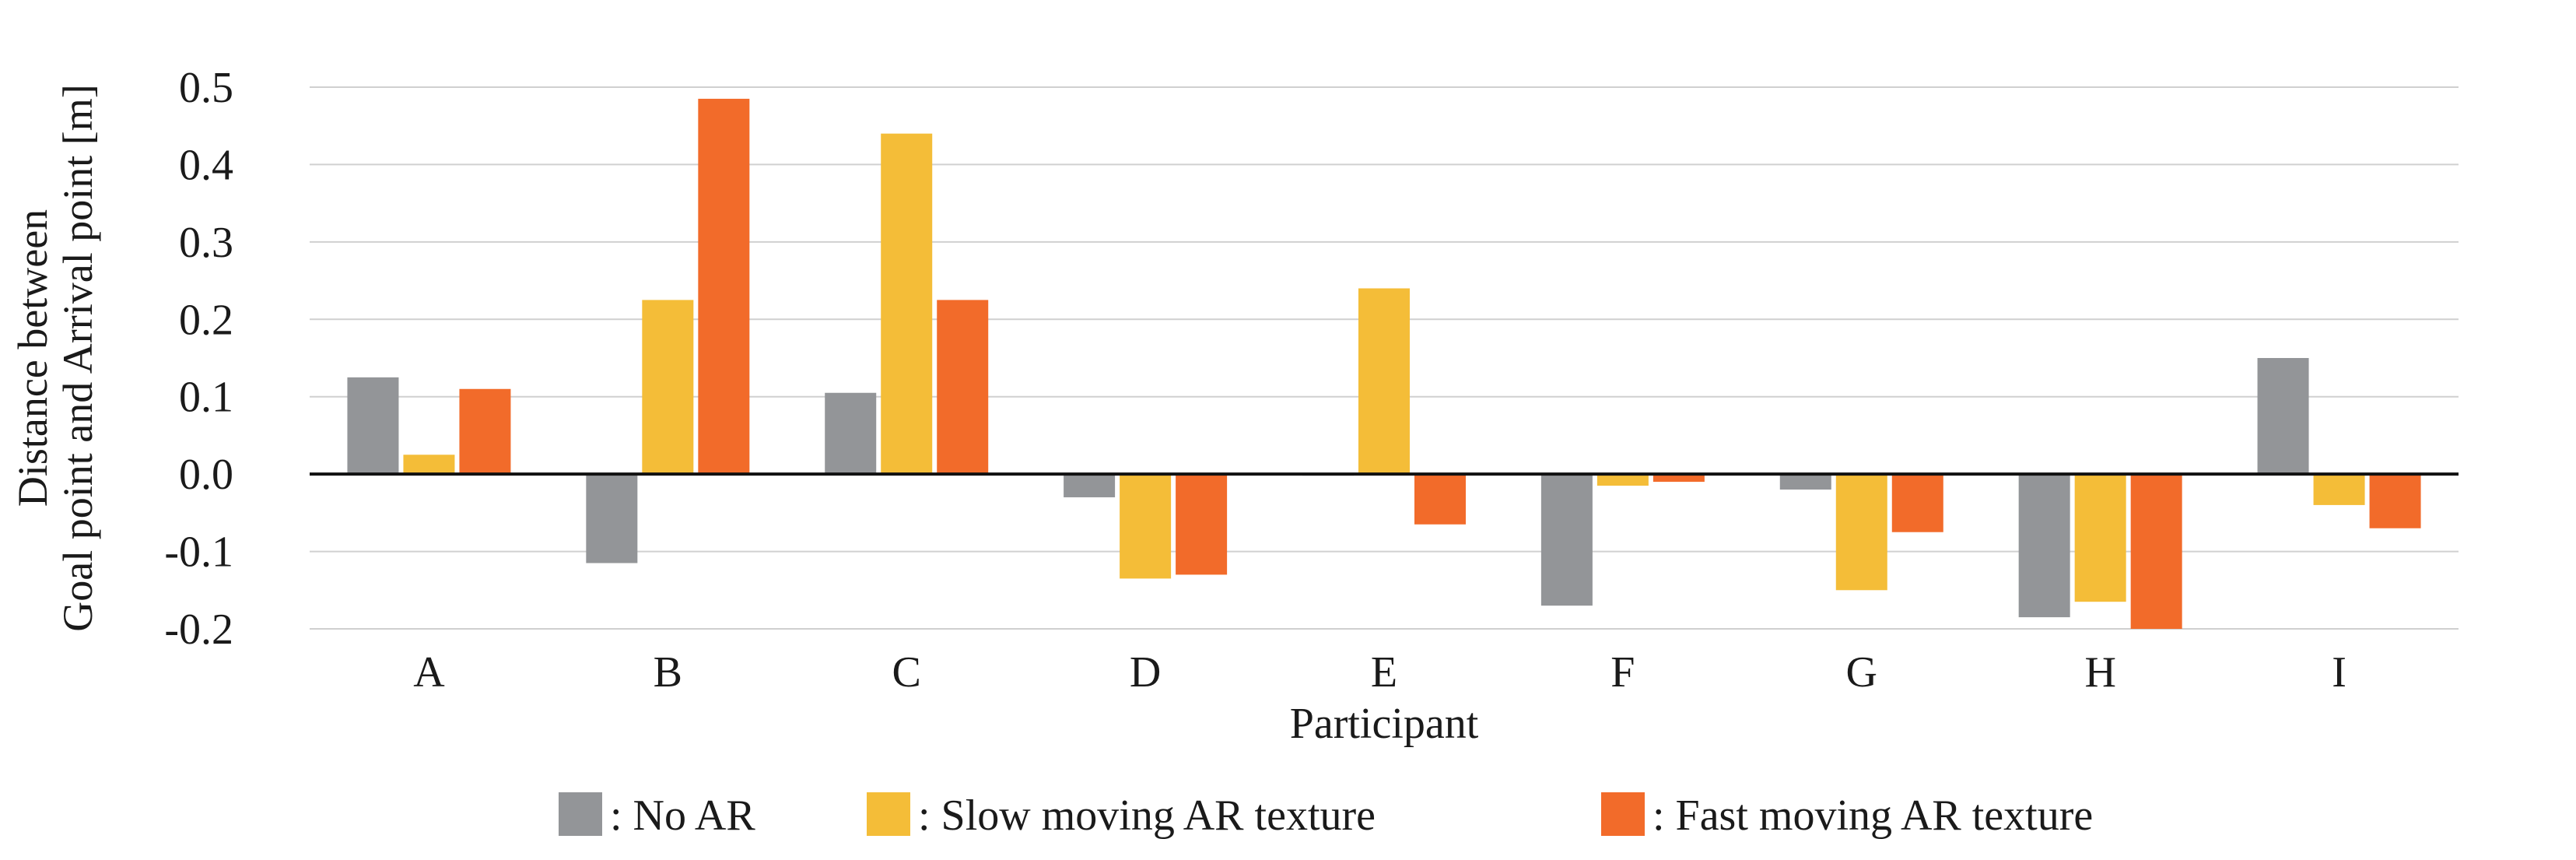  Describe the element at coordinates (32, 358) in the screenshot. I see `y-axis-title-line-1: Distance between` at that location.